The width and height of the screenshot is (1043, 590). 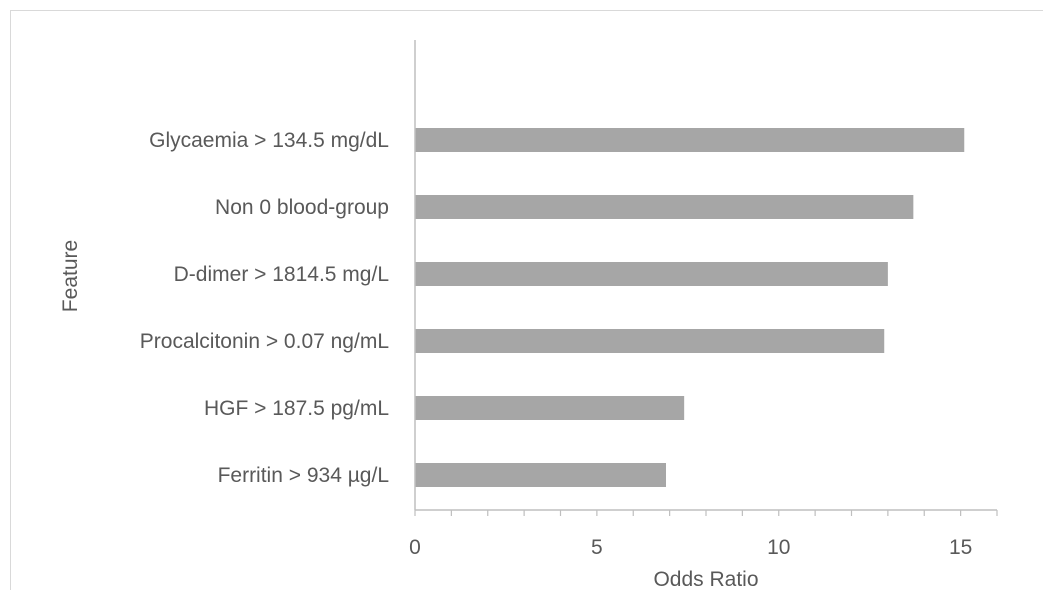 I want to click on x-tick-label-5: 5, so click(x=597, y=547).